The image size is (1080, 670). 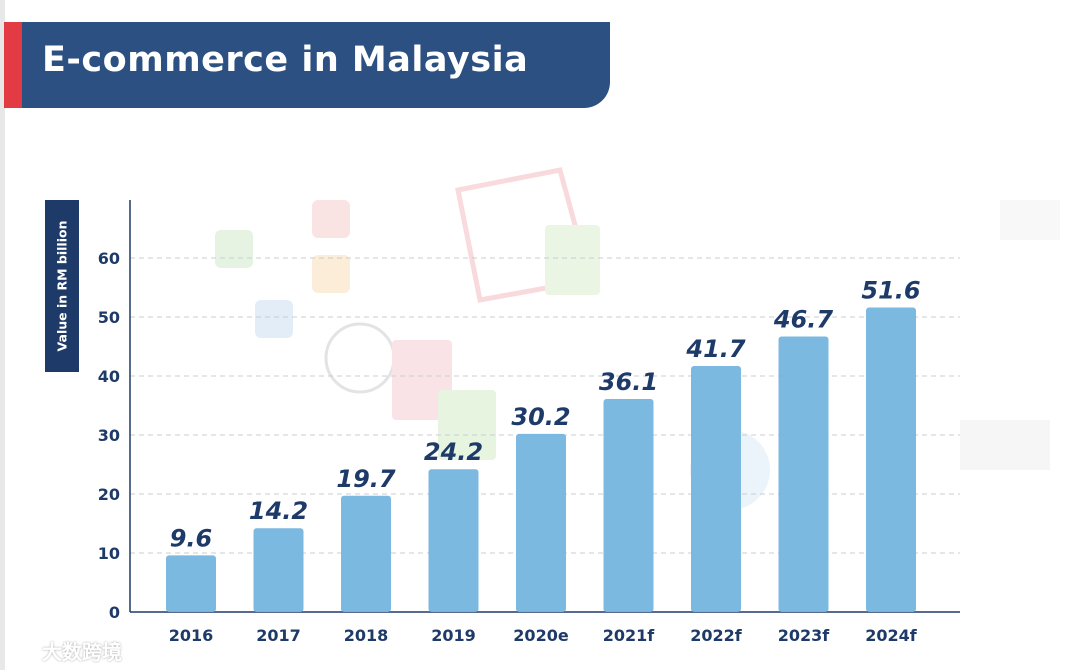 I want to click on x-tick-label-2022f: 2022f, so click(x=716, y=635).